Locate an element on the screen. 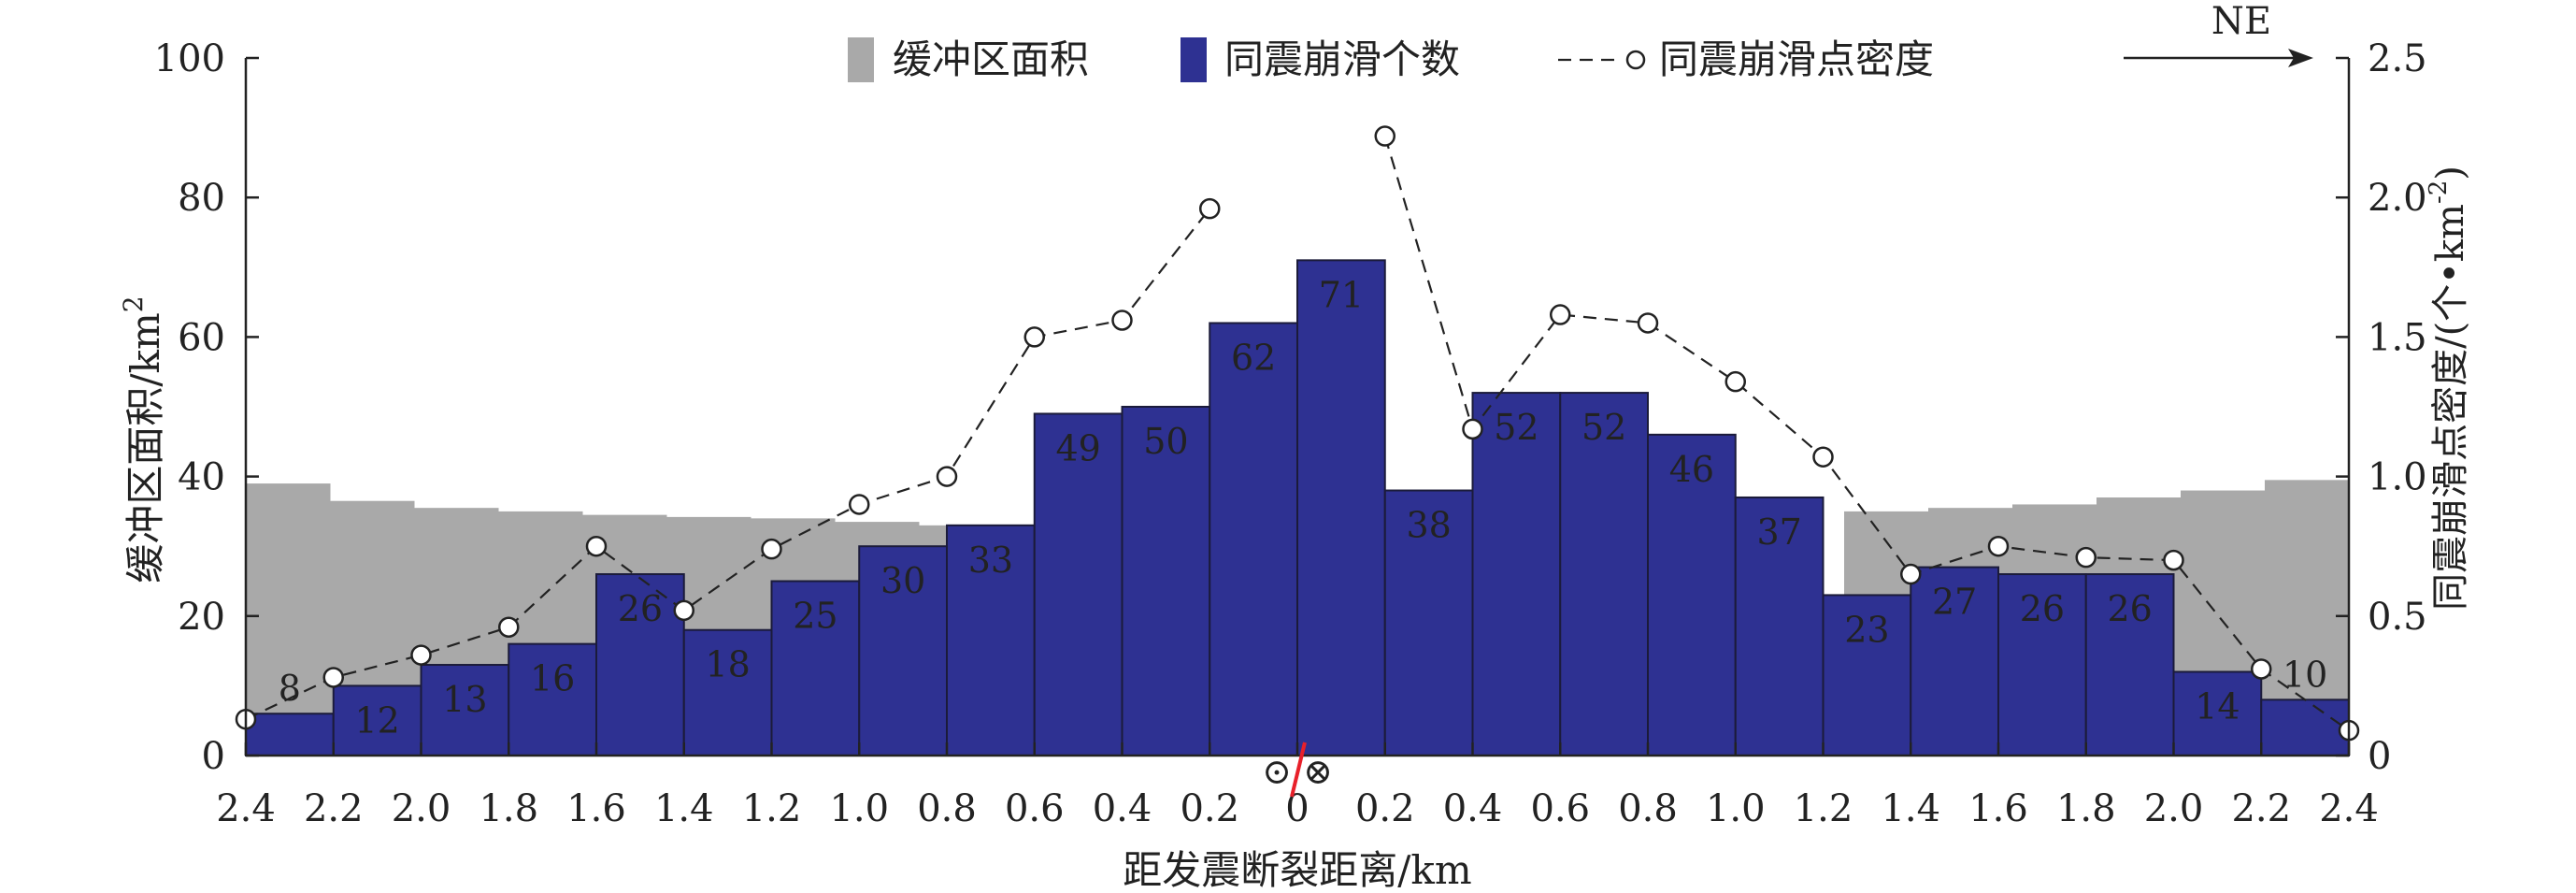 This screenshot has width=2576, height=893. legend: 缓冲区面积 同震崩滑个数 同震崩滑点密度 is located at coordinates (1391, 59).